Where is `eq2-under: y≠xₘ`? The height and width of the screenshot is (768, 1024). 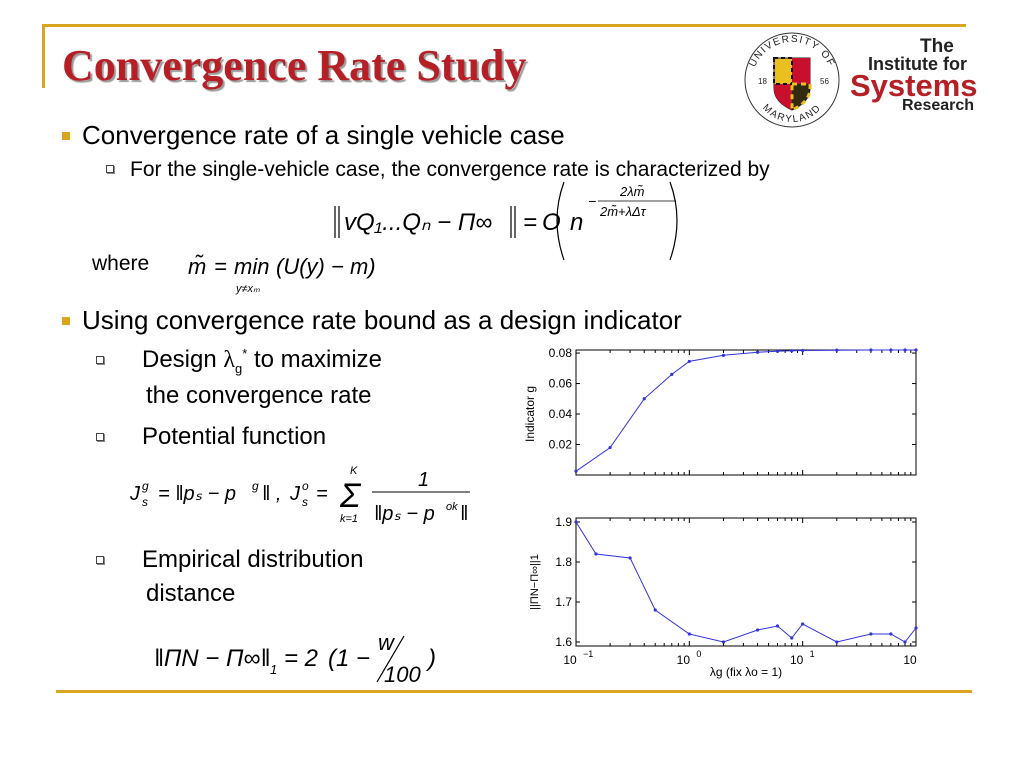
eq2-under: y≠xₘ is located at coordinates (247, 289).